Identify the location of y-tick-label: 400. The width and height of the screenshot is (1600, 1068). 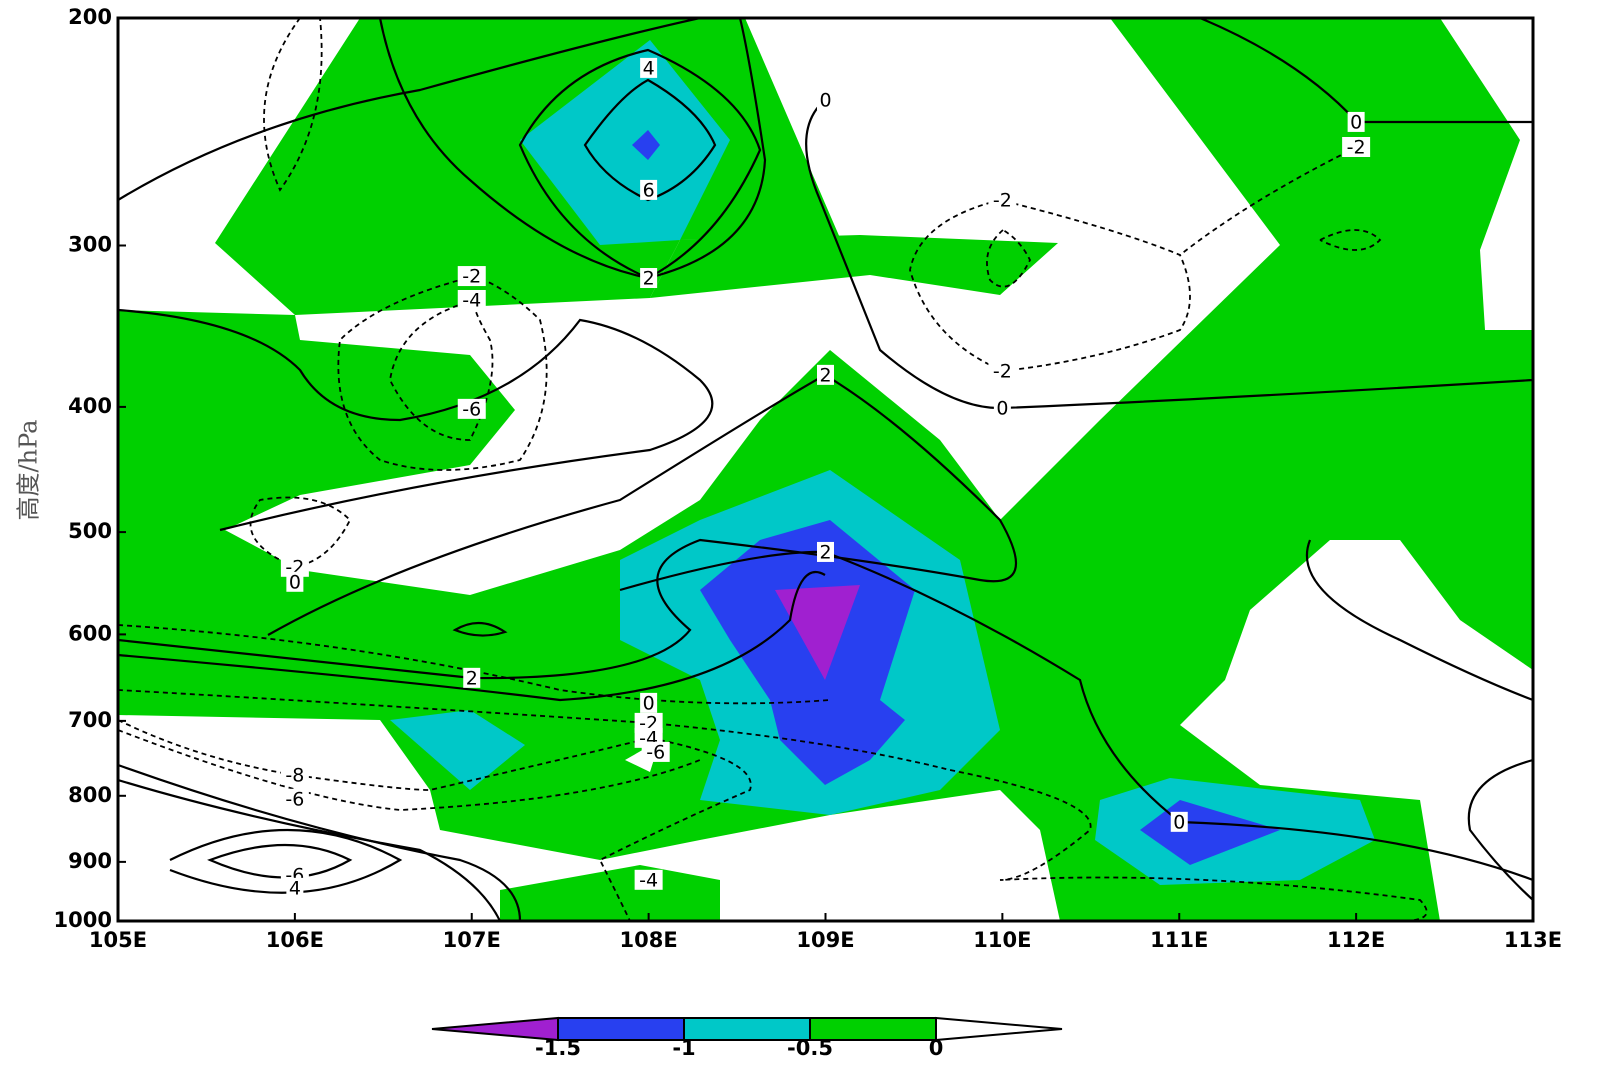
(90, 406).